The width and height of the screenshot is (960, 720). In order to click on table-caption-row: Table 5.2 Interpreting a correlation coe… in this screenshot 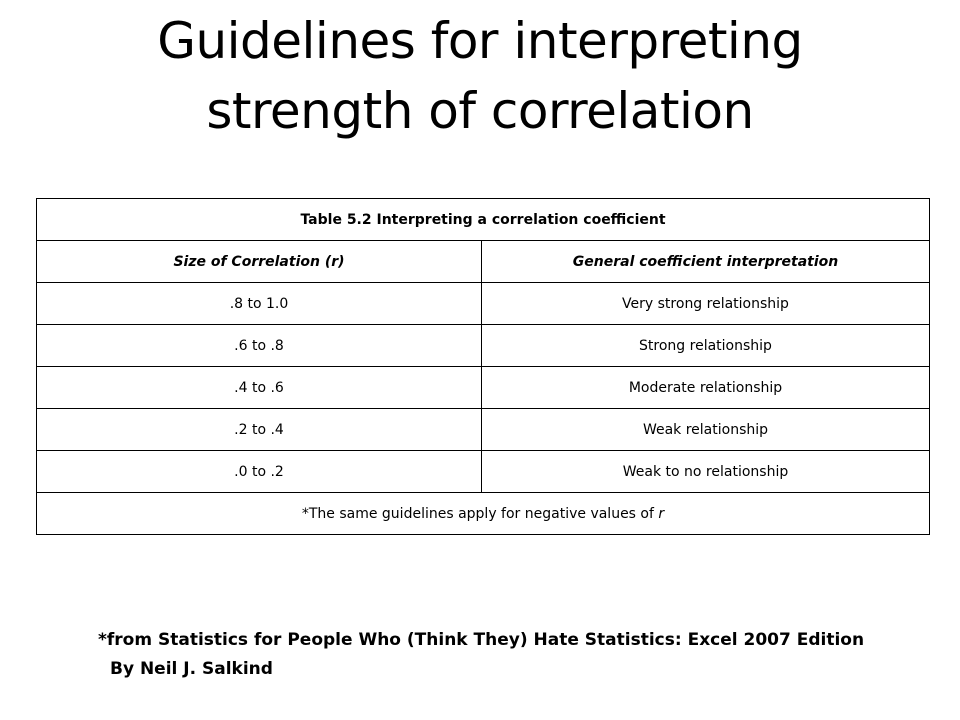, I will do `click(483, 219)`.